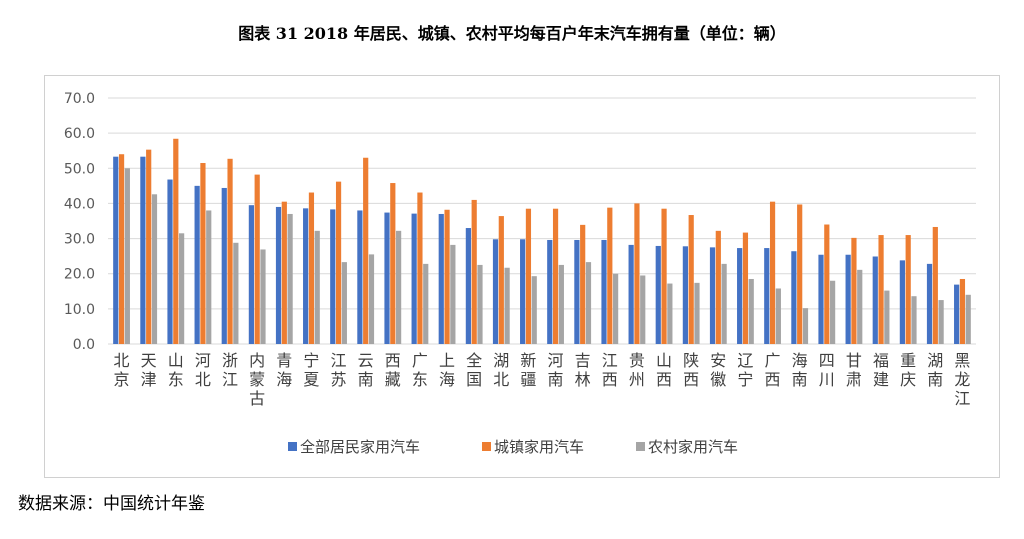  I want to click on x-tick-label: 安徽, so click(718, 370).